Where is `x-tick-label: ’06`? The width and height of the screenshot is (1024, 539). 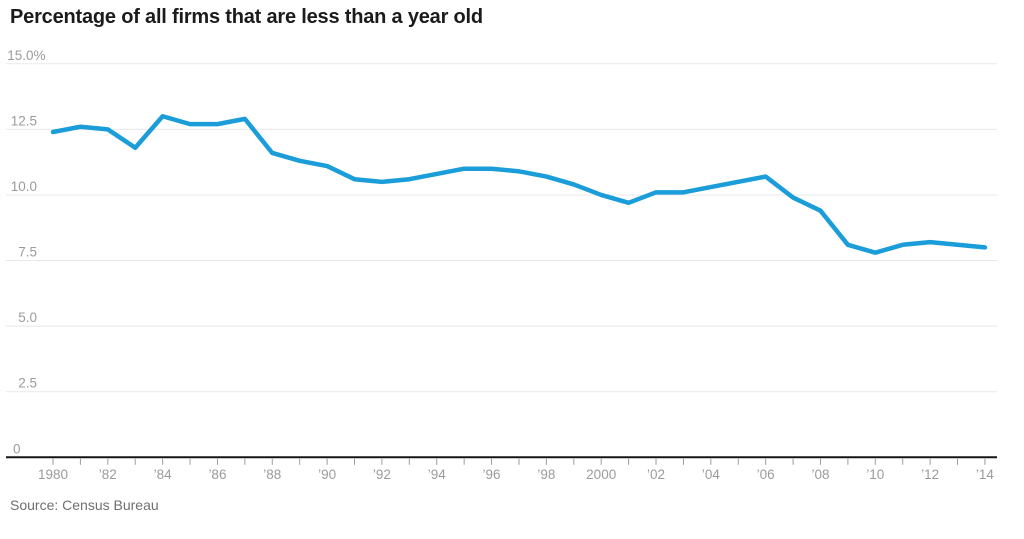 x-tick-label: ’06 is located at coordinates (766, 474).